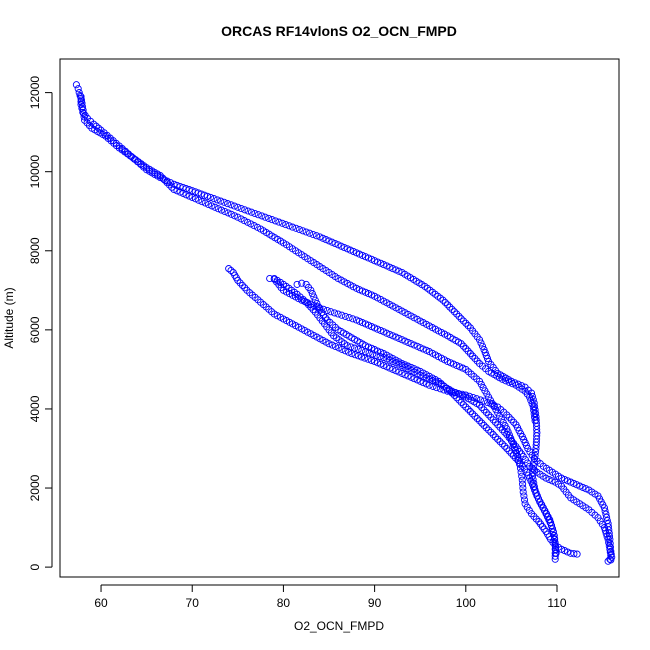  Describe the element at coordinates (556, 603) in the screenshot. I see `x-tick-label: 110` at that location.